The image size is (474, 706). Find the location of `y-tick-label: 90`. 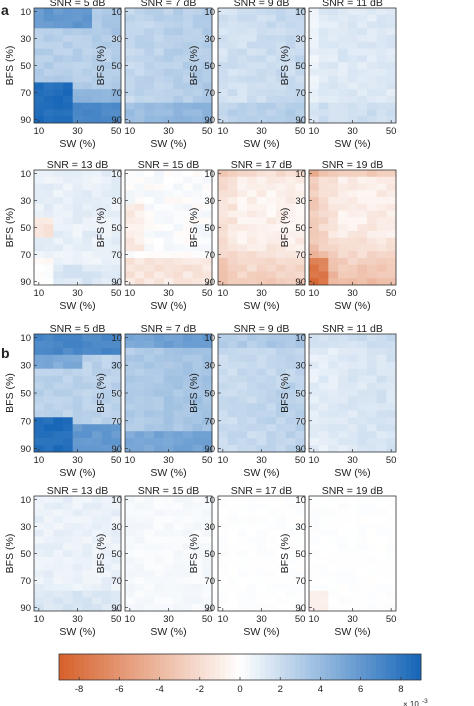

y-tick-label: 90 is located at coordinates (116, 120).